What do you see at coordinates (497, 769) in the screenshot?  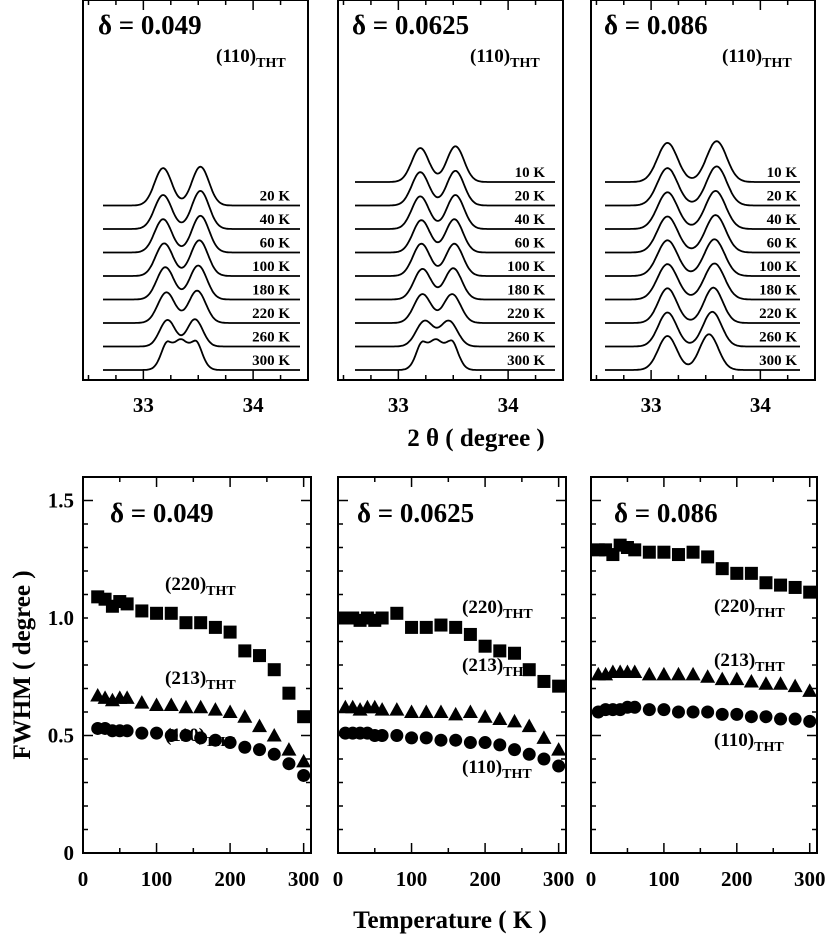 I see `fwhm-series-label-110-2: (110)THT` at bounding box center [497, 769].